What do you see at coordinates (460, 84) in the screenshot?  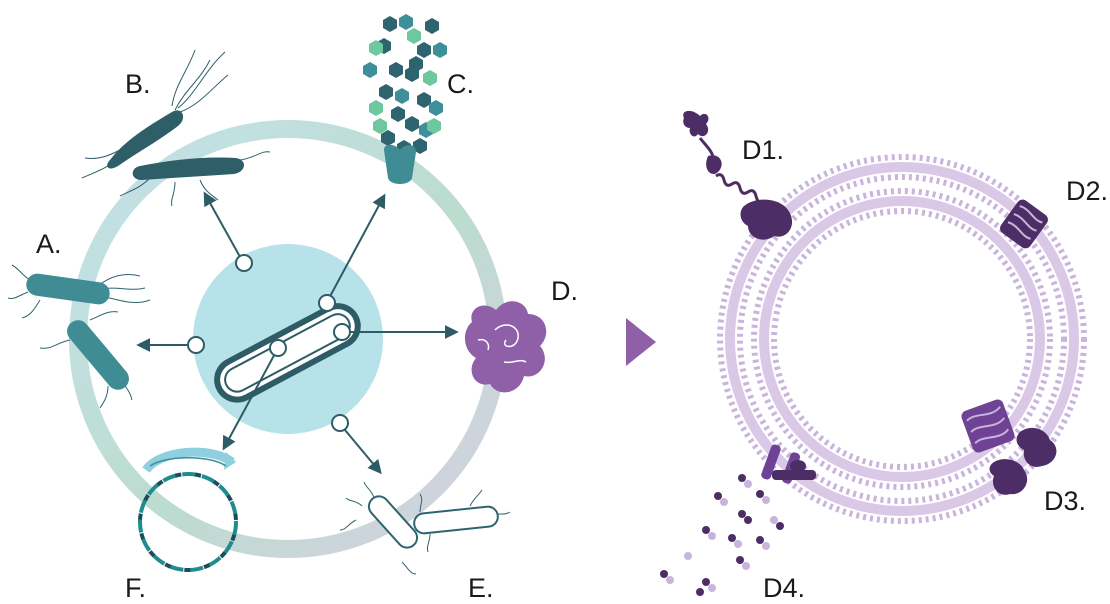 I see `label-c: C.` at bounding box center [460, 84].